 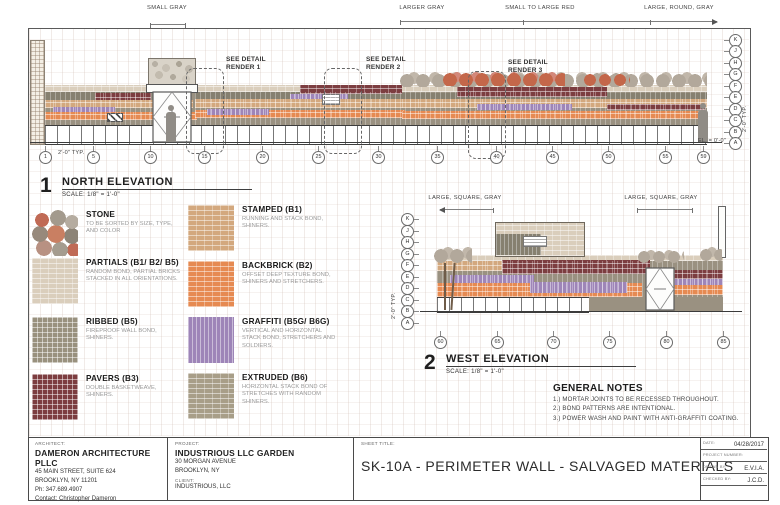 What do you see at coordinates (378, 443) in the screenshot?
I see `sheet-title-label: SHEET TITLE:` at bounding box center [378, 443].